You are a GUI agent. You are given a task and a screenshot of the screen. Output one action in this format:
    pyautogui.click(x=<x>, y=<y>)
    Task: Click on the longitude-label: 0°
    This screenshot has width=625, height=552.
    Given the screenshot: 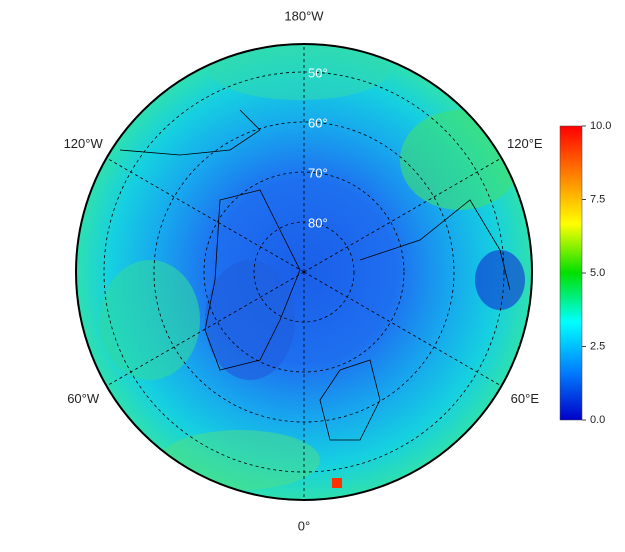 What is the action you would take?
    pyautogui.click(x=304, y=525)
    